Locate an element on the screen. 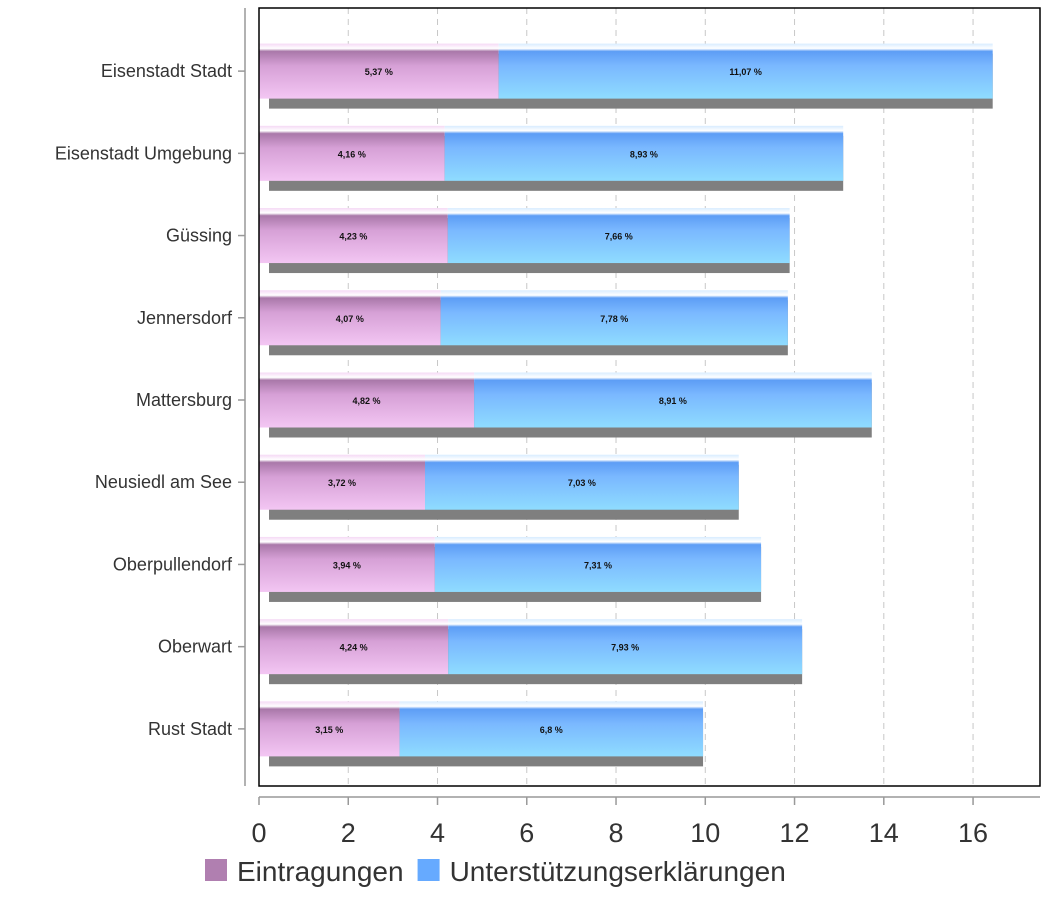 The width and height of the screenshot is (1053, 910). legend: Eintragungen Unterstützungserklärungen is located at coordinates (495, 871).